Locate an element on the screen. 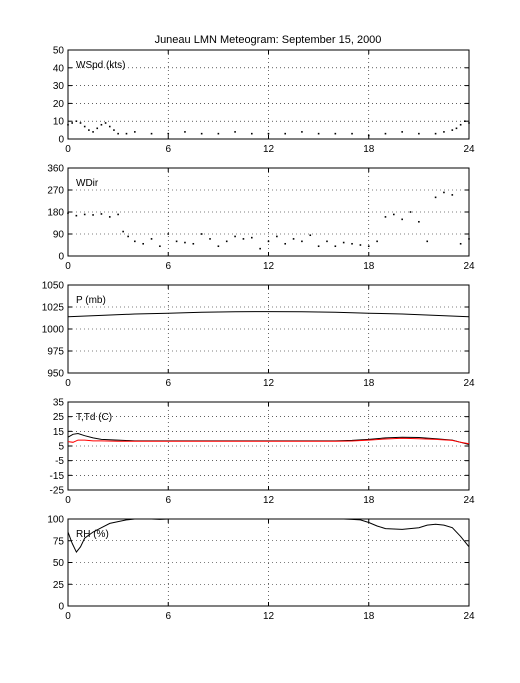 This screenshot has height=683, width=520. y-tick-label: -5 is located at coordinates (59, 461).